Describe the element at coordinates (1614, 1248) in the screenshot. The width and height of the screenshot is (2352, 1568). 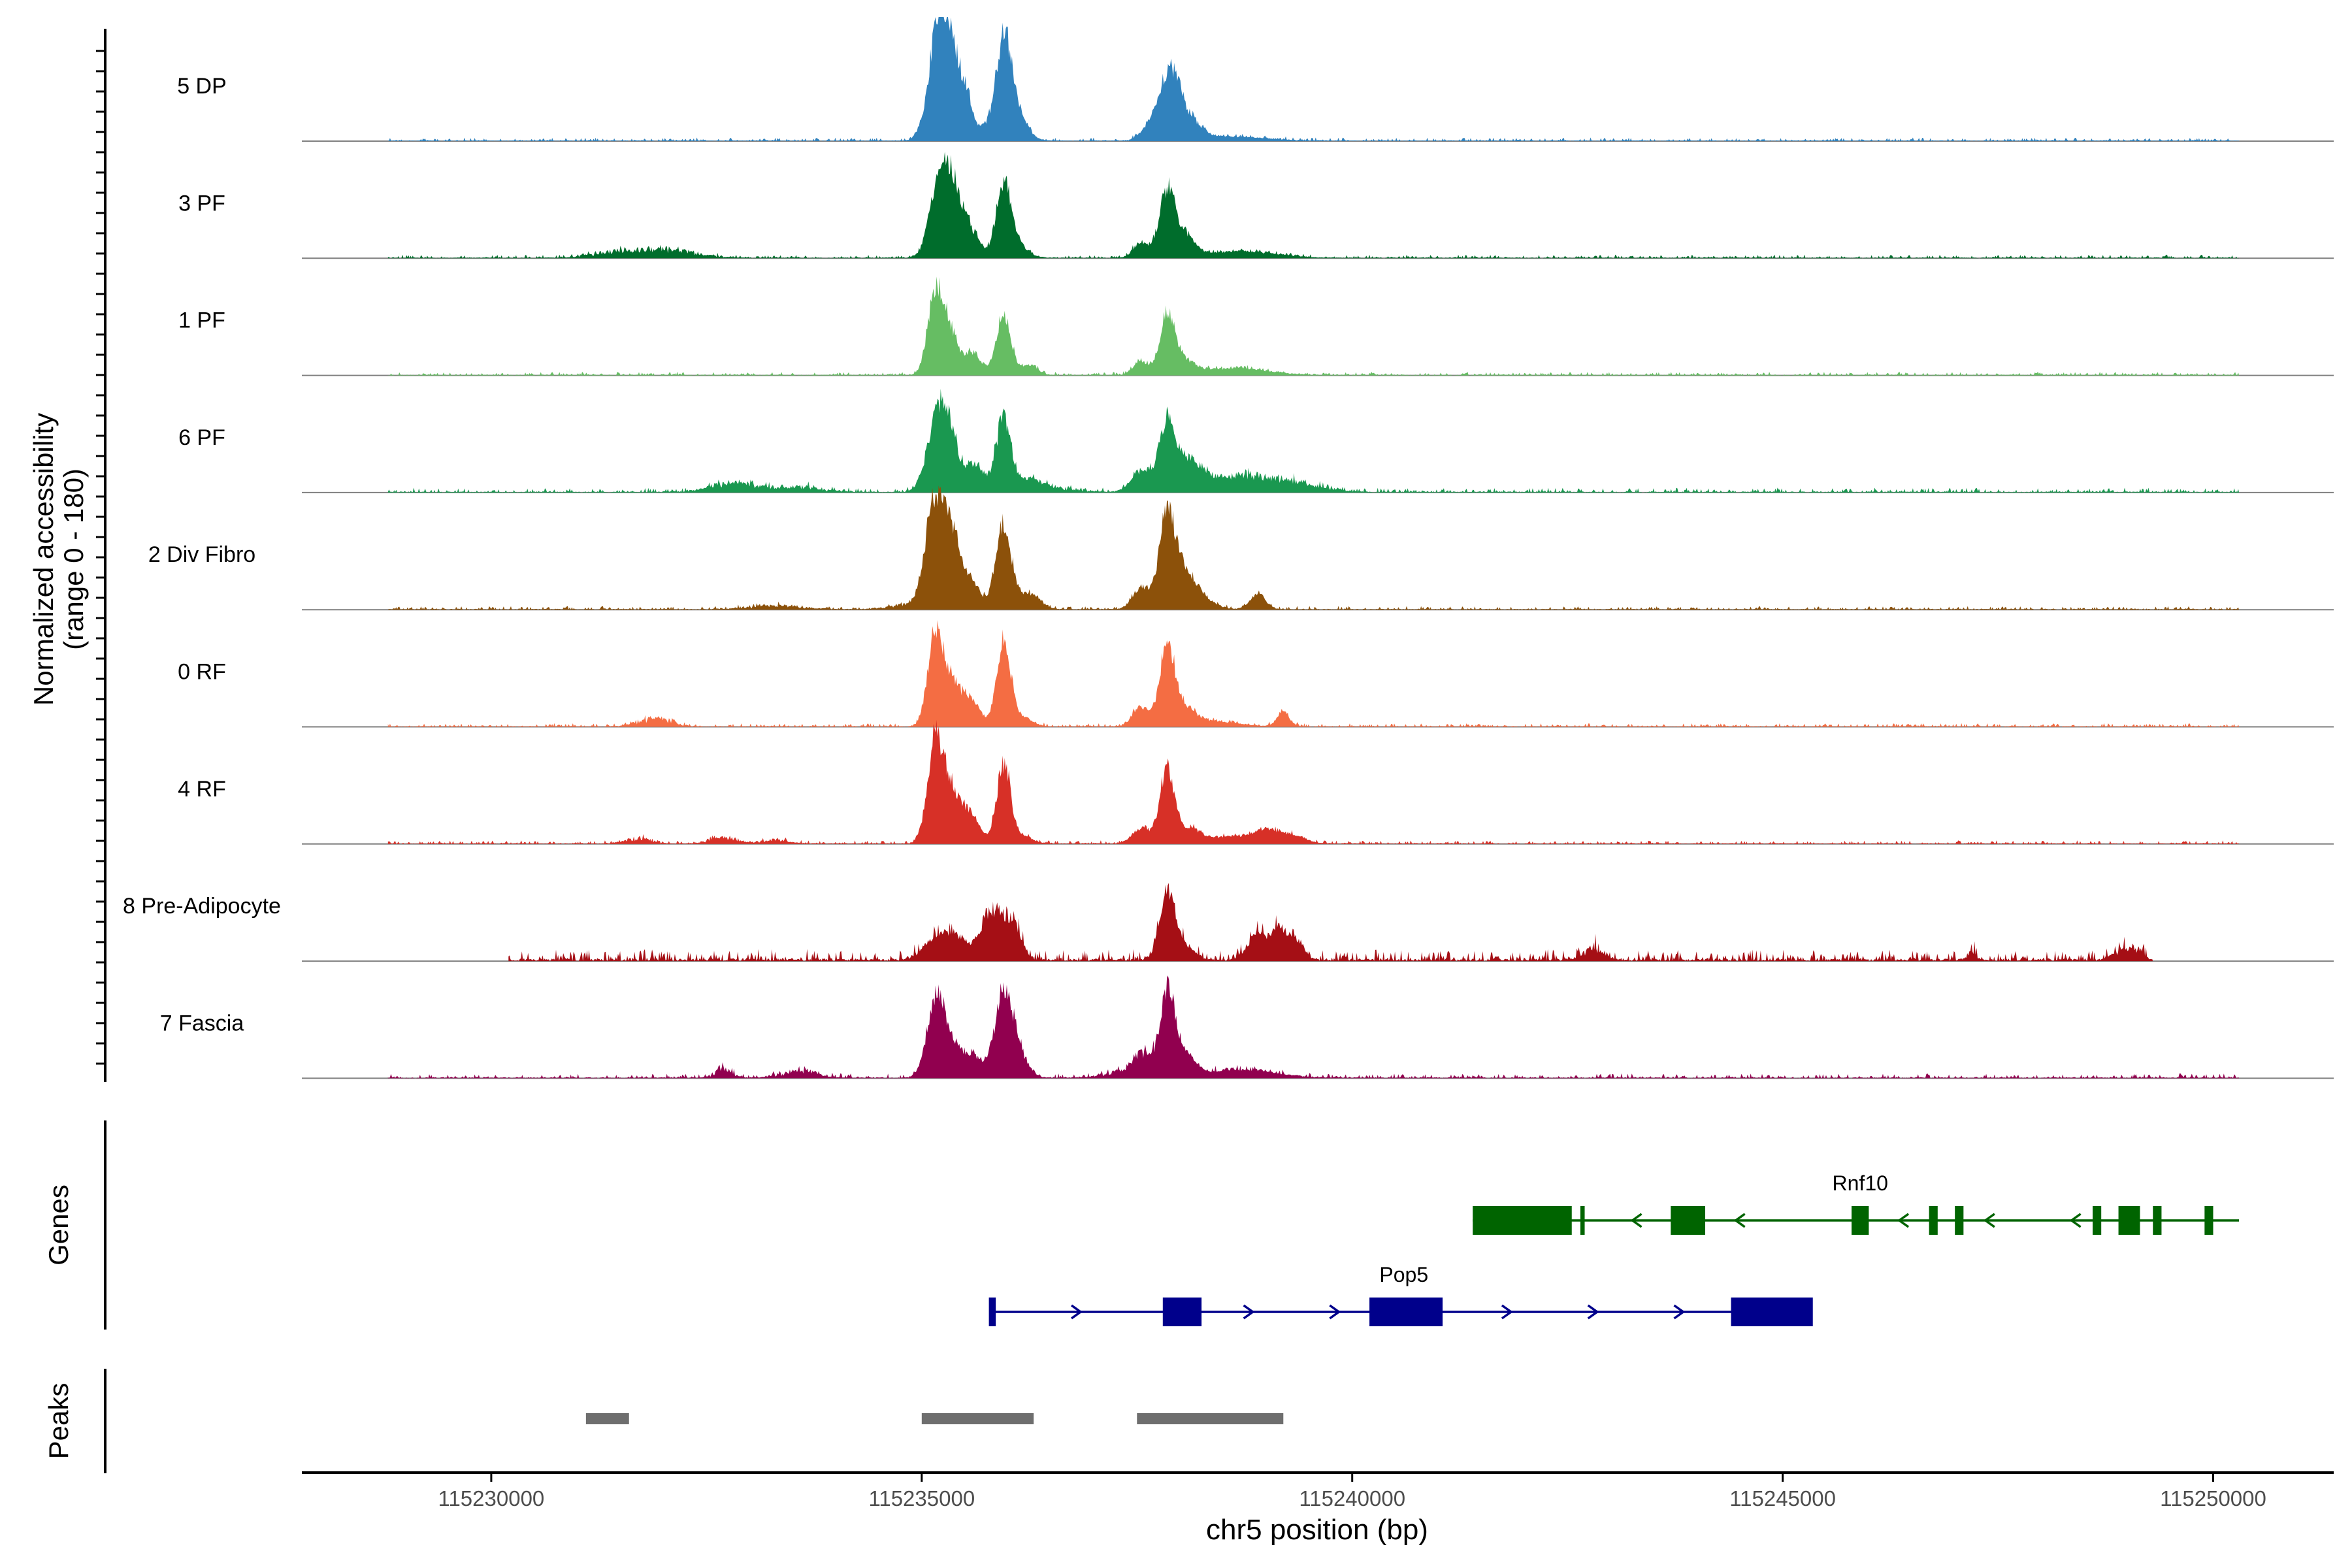
I see `gene-annotations: Rnf10 Pop5` at that location.